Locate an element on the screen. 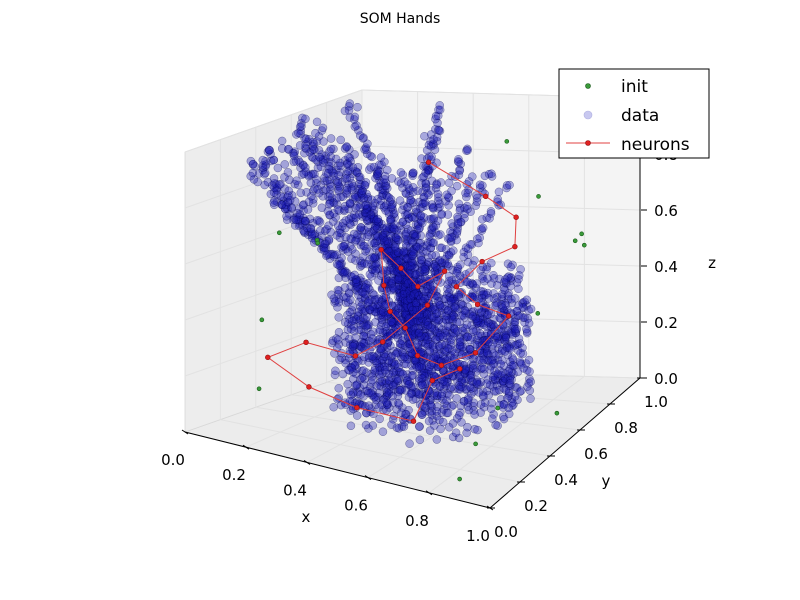 The image size is (800, 600). grid-line is located at coordinates (273, 289).